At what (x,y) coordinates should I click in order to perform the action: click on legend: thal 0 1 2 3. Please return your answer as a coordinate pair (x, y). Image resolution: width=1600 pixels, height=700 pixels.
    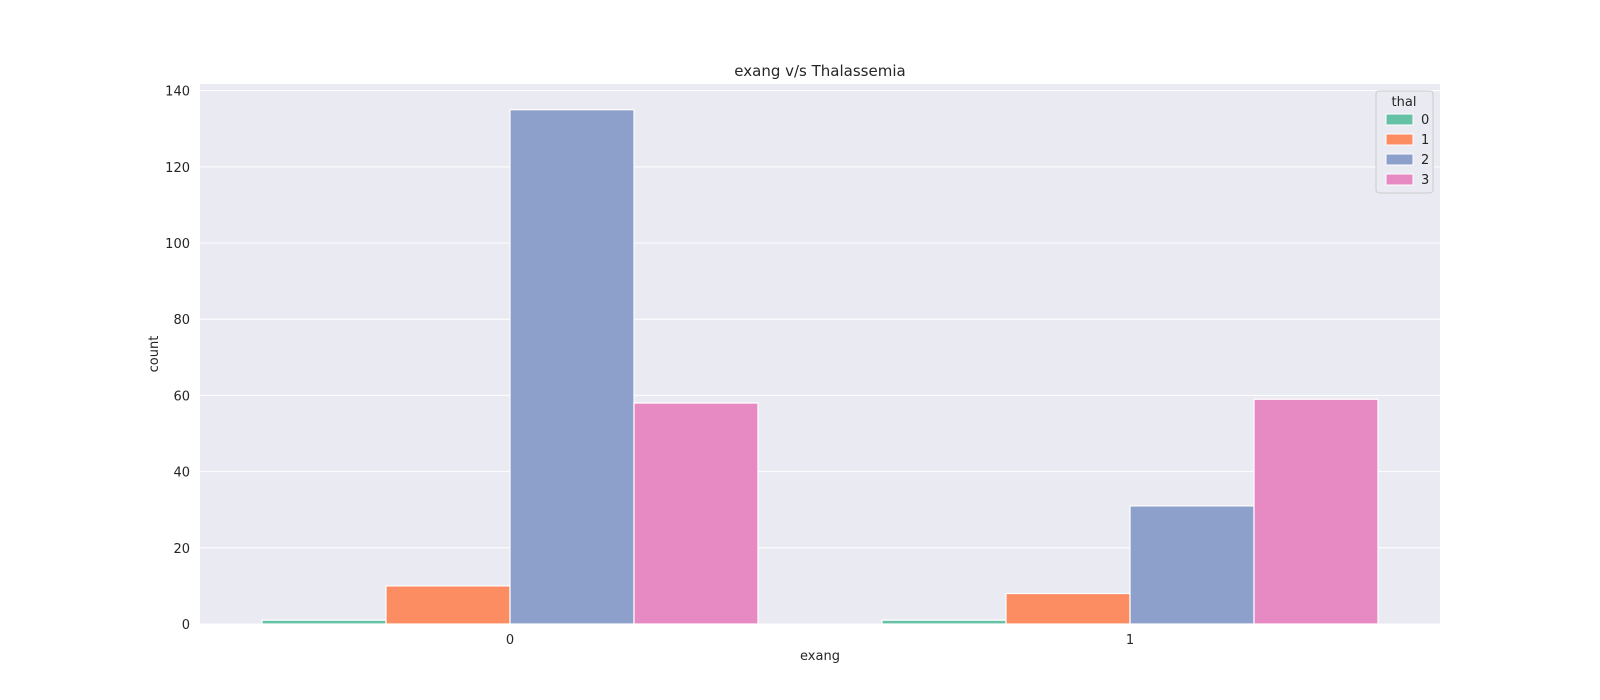
    Looking at the image, I should click on (1404, 142).